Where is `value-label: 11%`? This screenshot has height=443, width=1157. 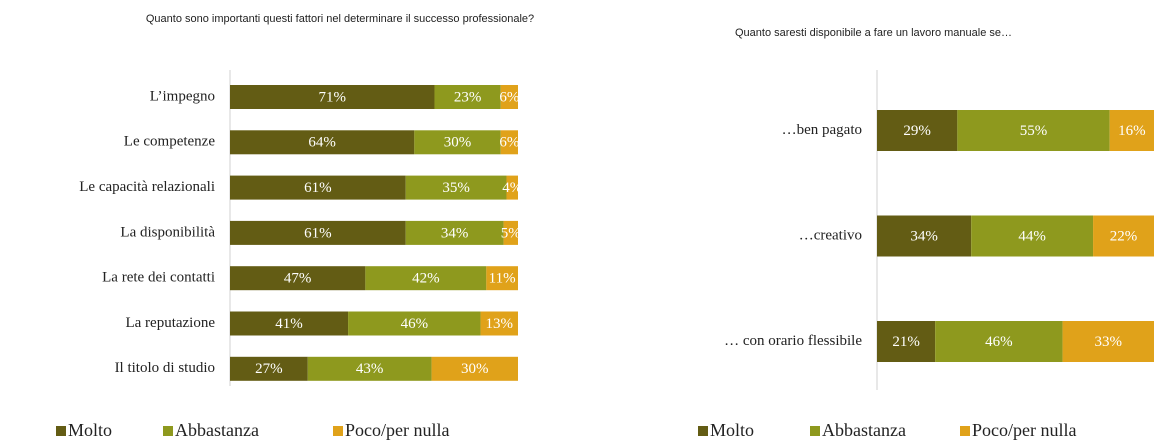
value-label: 11% is located at coordinates (502, 279).